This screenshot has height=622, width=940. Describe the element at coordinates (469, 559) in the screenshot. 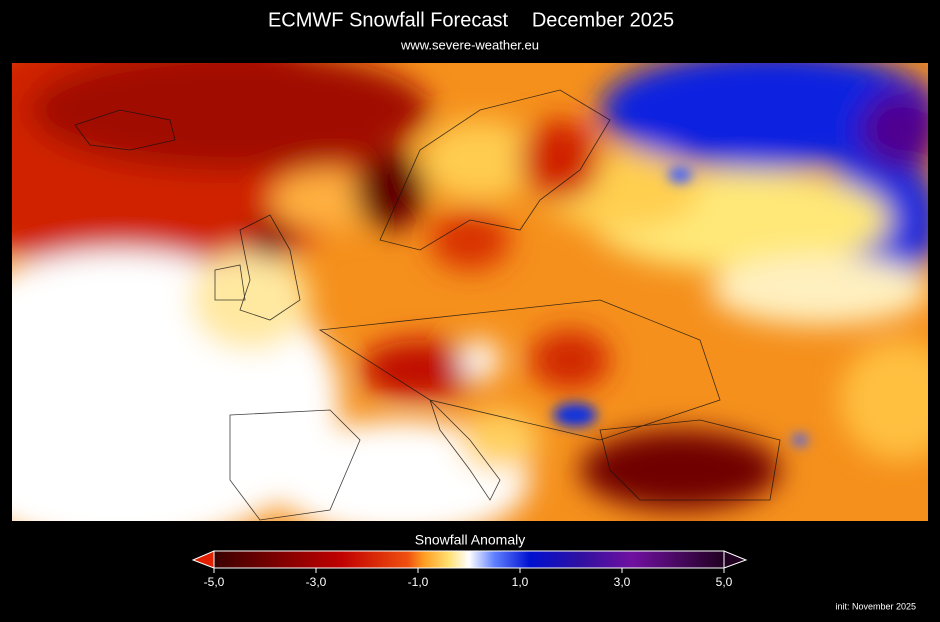

I see `colorbar` at that location.